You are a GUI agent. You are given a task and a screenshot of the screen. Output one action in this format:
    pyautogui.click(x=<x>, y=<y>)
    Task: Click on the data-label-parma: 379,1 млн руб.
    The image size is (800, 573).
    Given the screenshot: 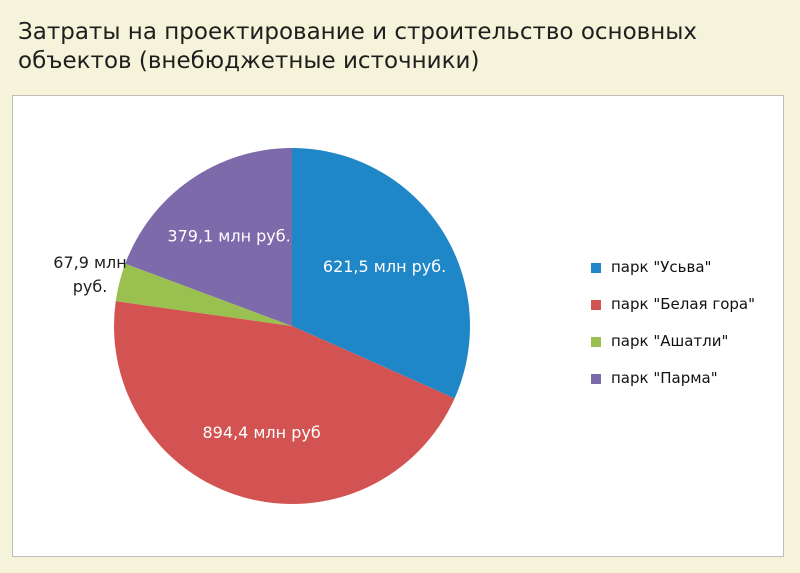 What is the action you would take?
    pyautogui.click(x=228, y=235)
    